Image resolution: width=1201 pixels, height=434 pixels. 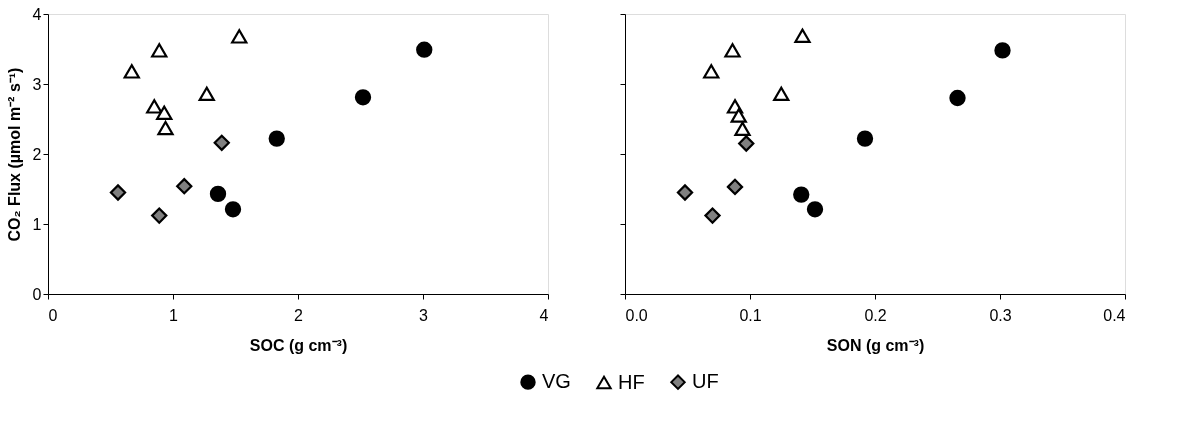 I want to click on x-tick-label: 0.1, so click(x=750, y=315).